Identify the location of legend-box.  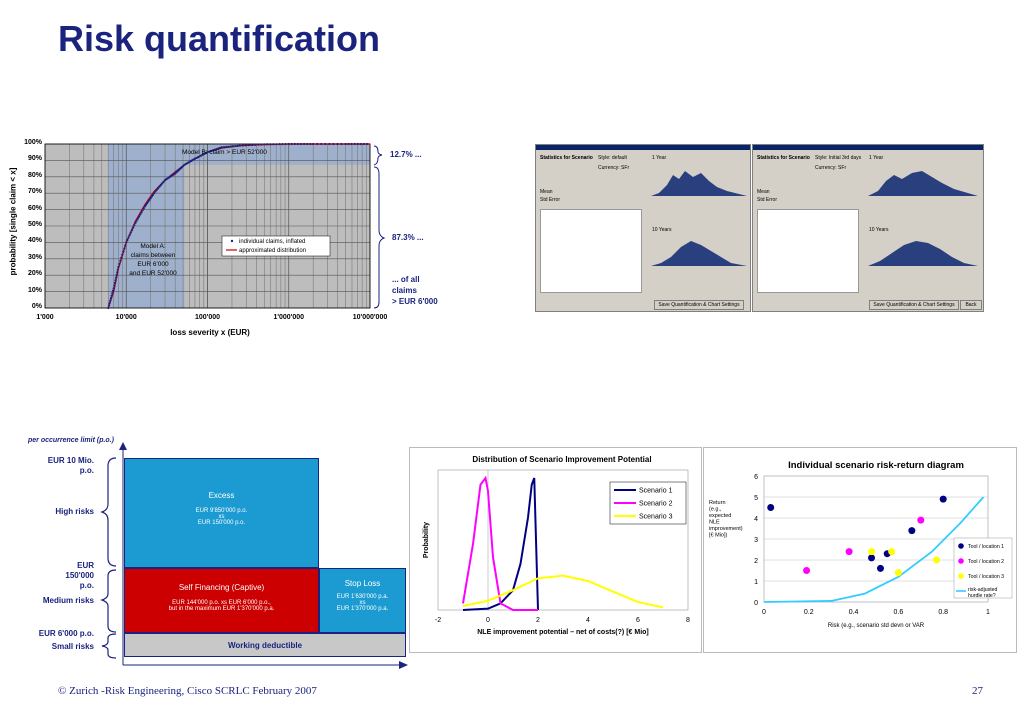
(276, 246).